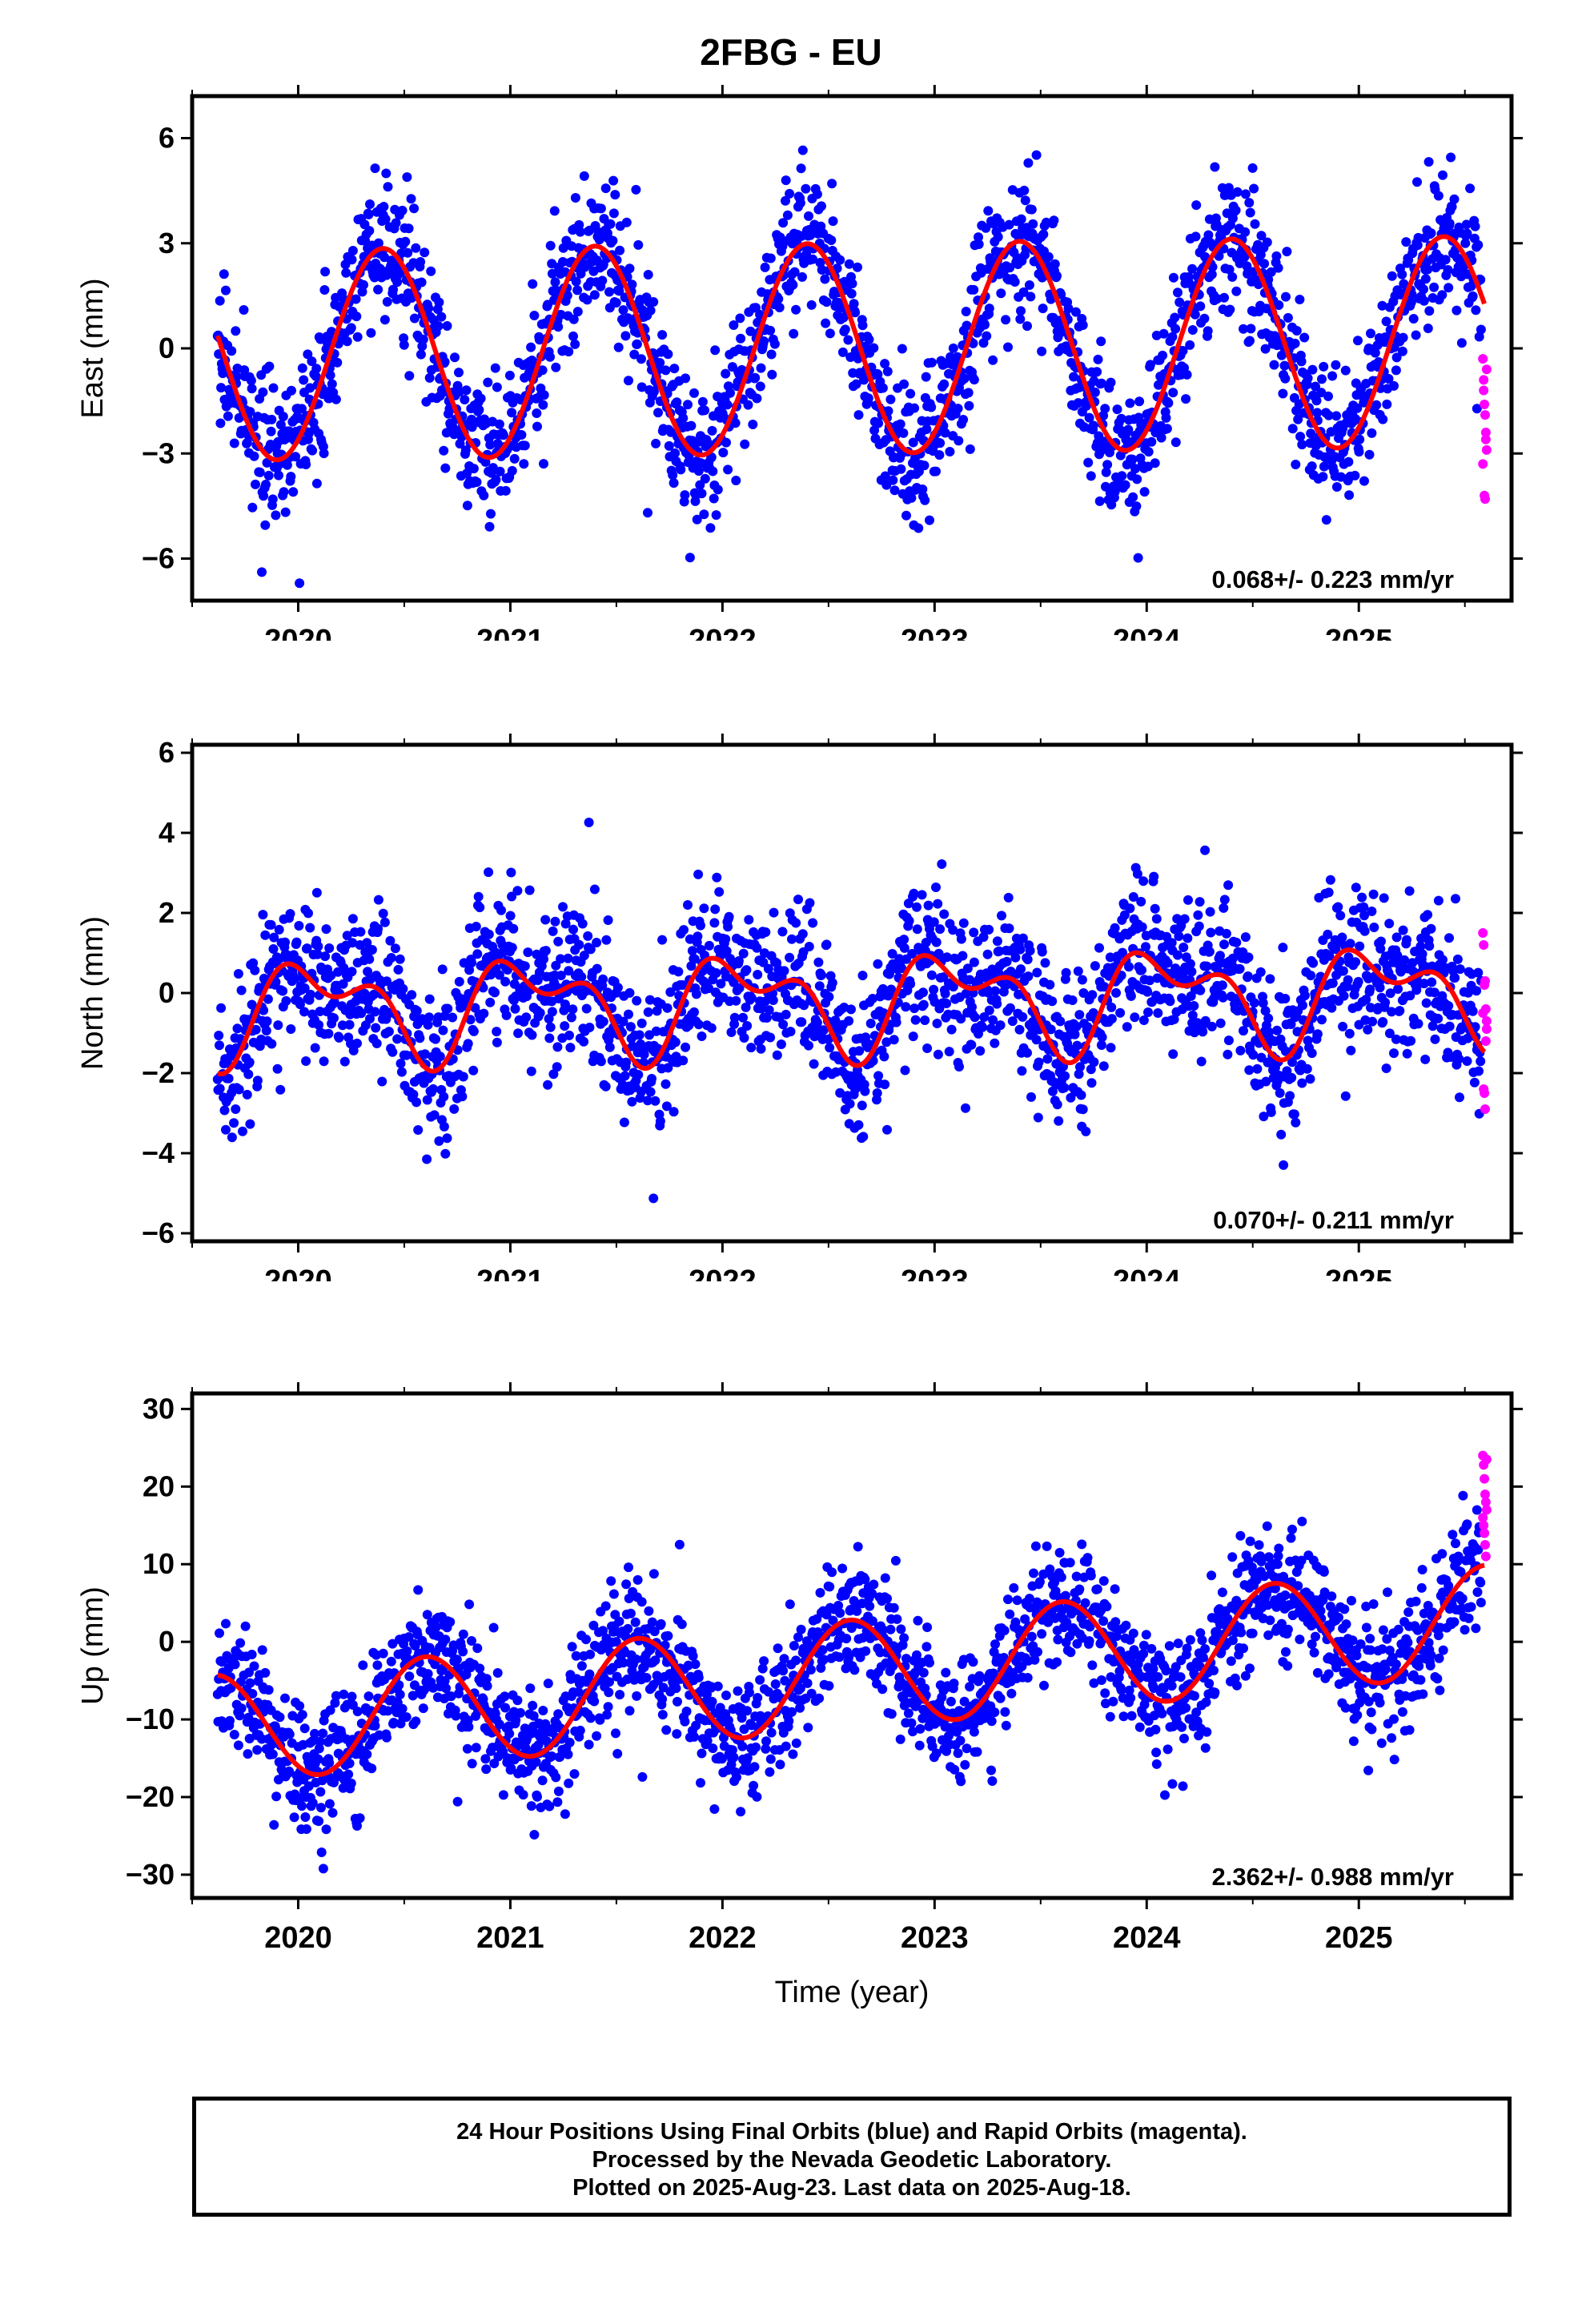 This screenshot has height=2324, width=1582. I want to click on north-rapid-point, so click(1485, 1109).